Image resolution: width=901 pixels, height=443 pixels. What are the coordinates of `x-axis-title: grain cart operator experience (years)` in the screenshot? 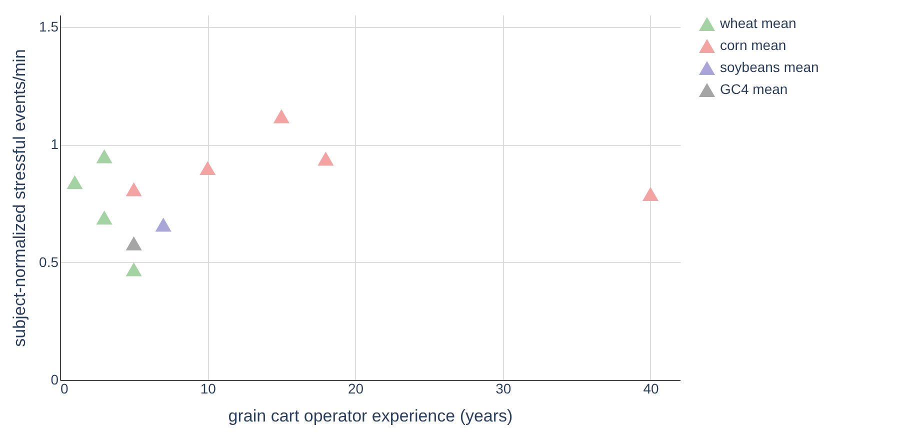 It's located at (370, 416).